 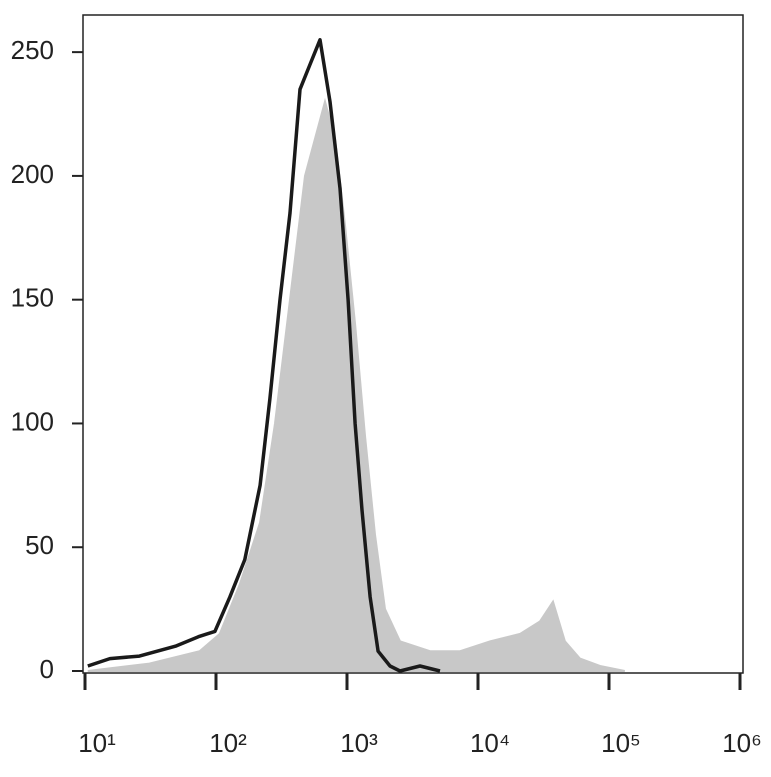 What do you see at coordinates (32, 421) in the screenshot?
I see `y-tick-label: 100` at bounding box center [32, 421].